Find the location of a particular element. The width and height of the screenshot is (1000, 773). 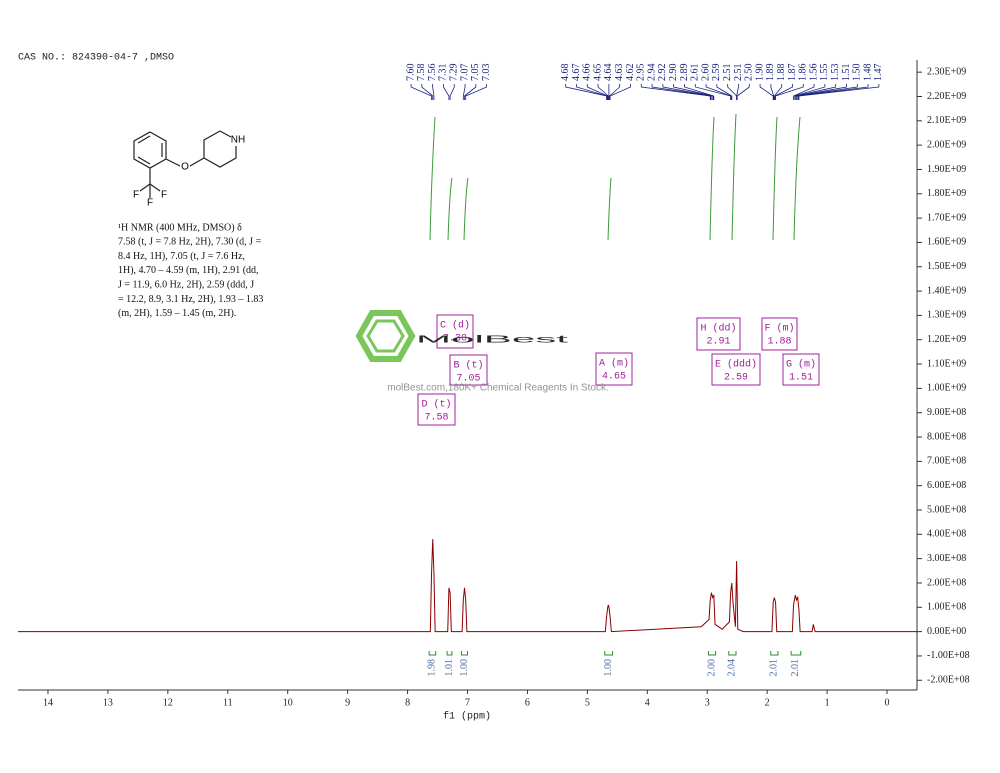

x-tick-label: 13 is located at coordinates (108, 702).